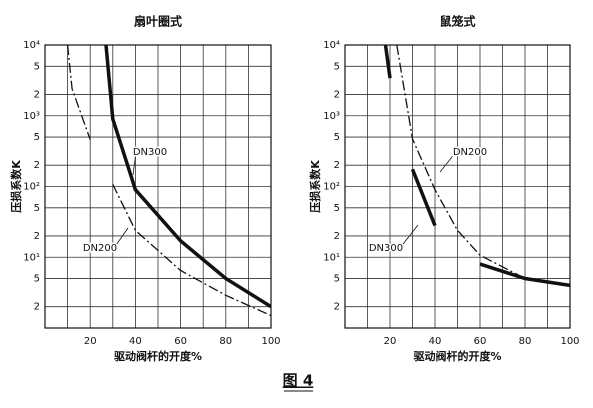 This screenshot has height=408, width=593. Describe the element at coordinates (457, 21) in the screenshot. I see `chart-title: 鼠笼式` at that location.